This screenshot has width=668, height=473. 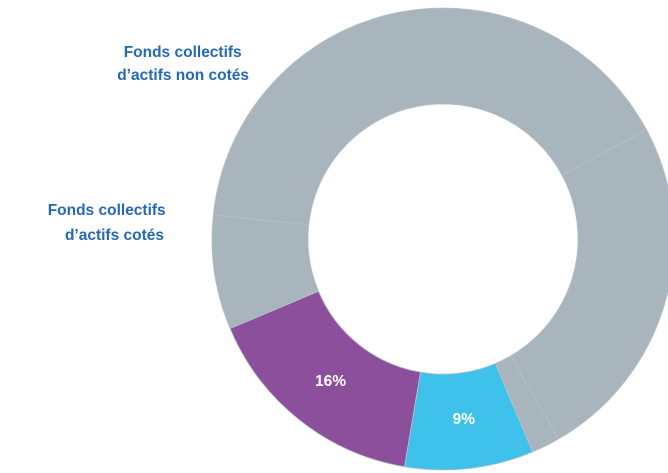 I want to click on slice-value-label-3: 9%, so click(x=464, y=419).